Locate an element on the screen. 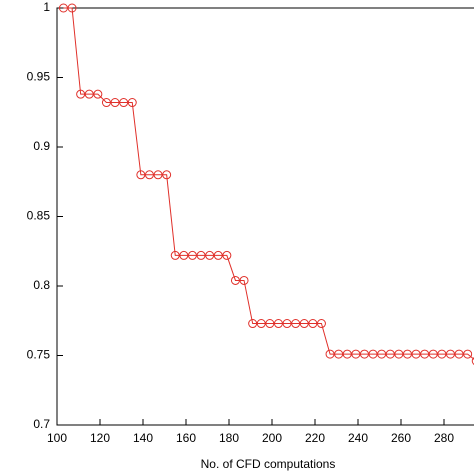 Image resolution: width=474 pixels, height=474 pixels. y-tick-label: 0.8 is located at coordinates (41, 285).